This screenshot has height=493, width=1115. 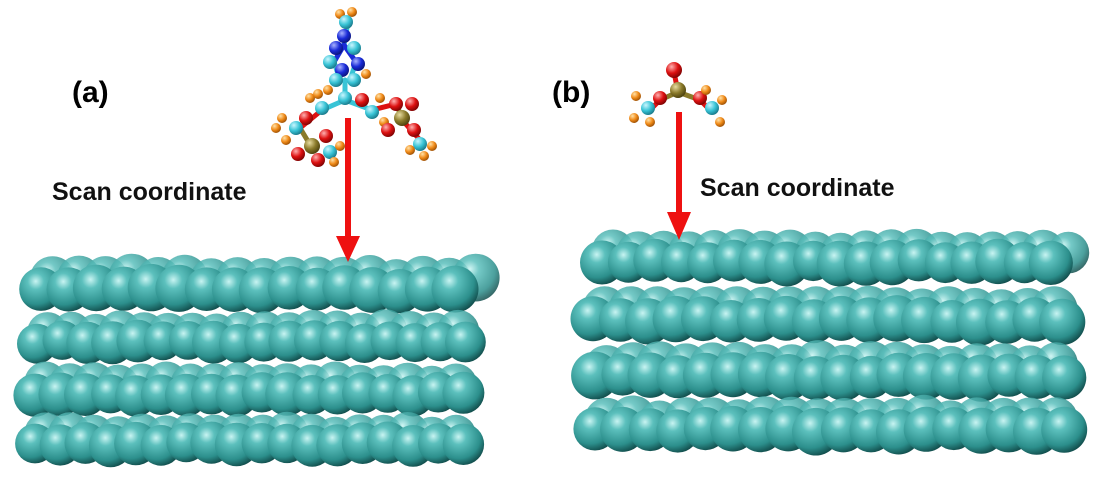 I want to click on panel-label-a: (a), so click(x=90, y=92).